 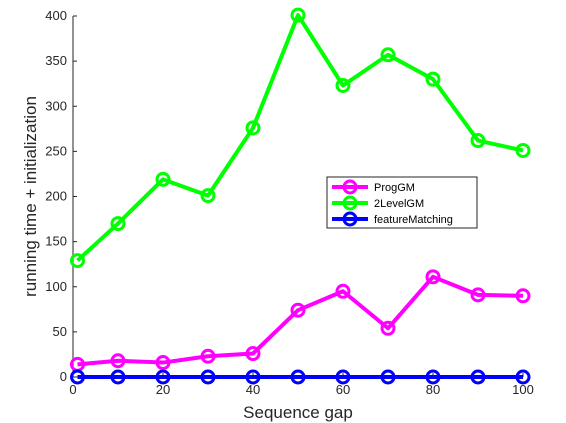 I want to click on legend-item: featureMatching, so click(x=392, y=219).